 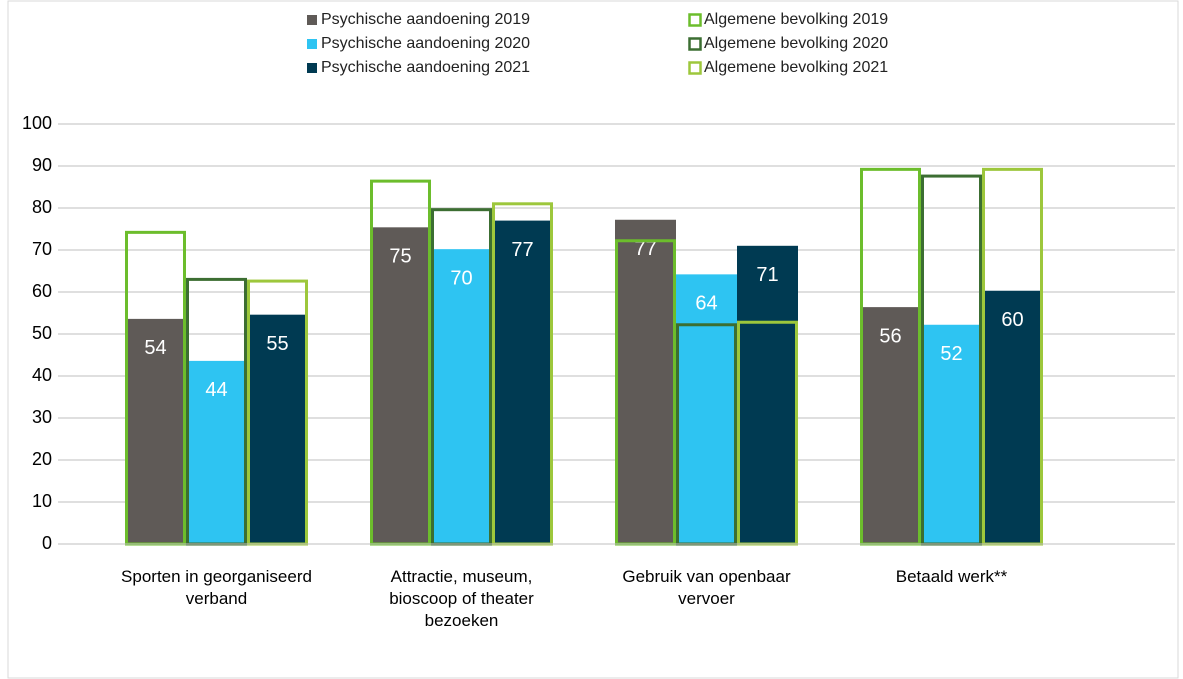 What do you see at coordinates (1012, 320) in the screenshot?
I see `value-label: 60` at bounding box center [1012, 320].